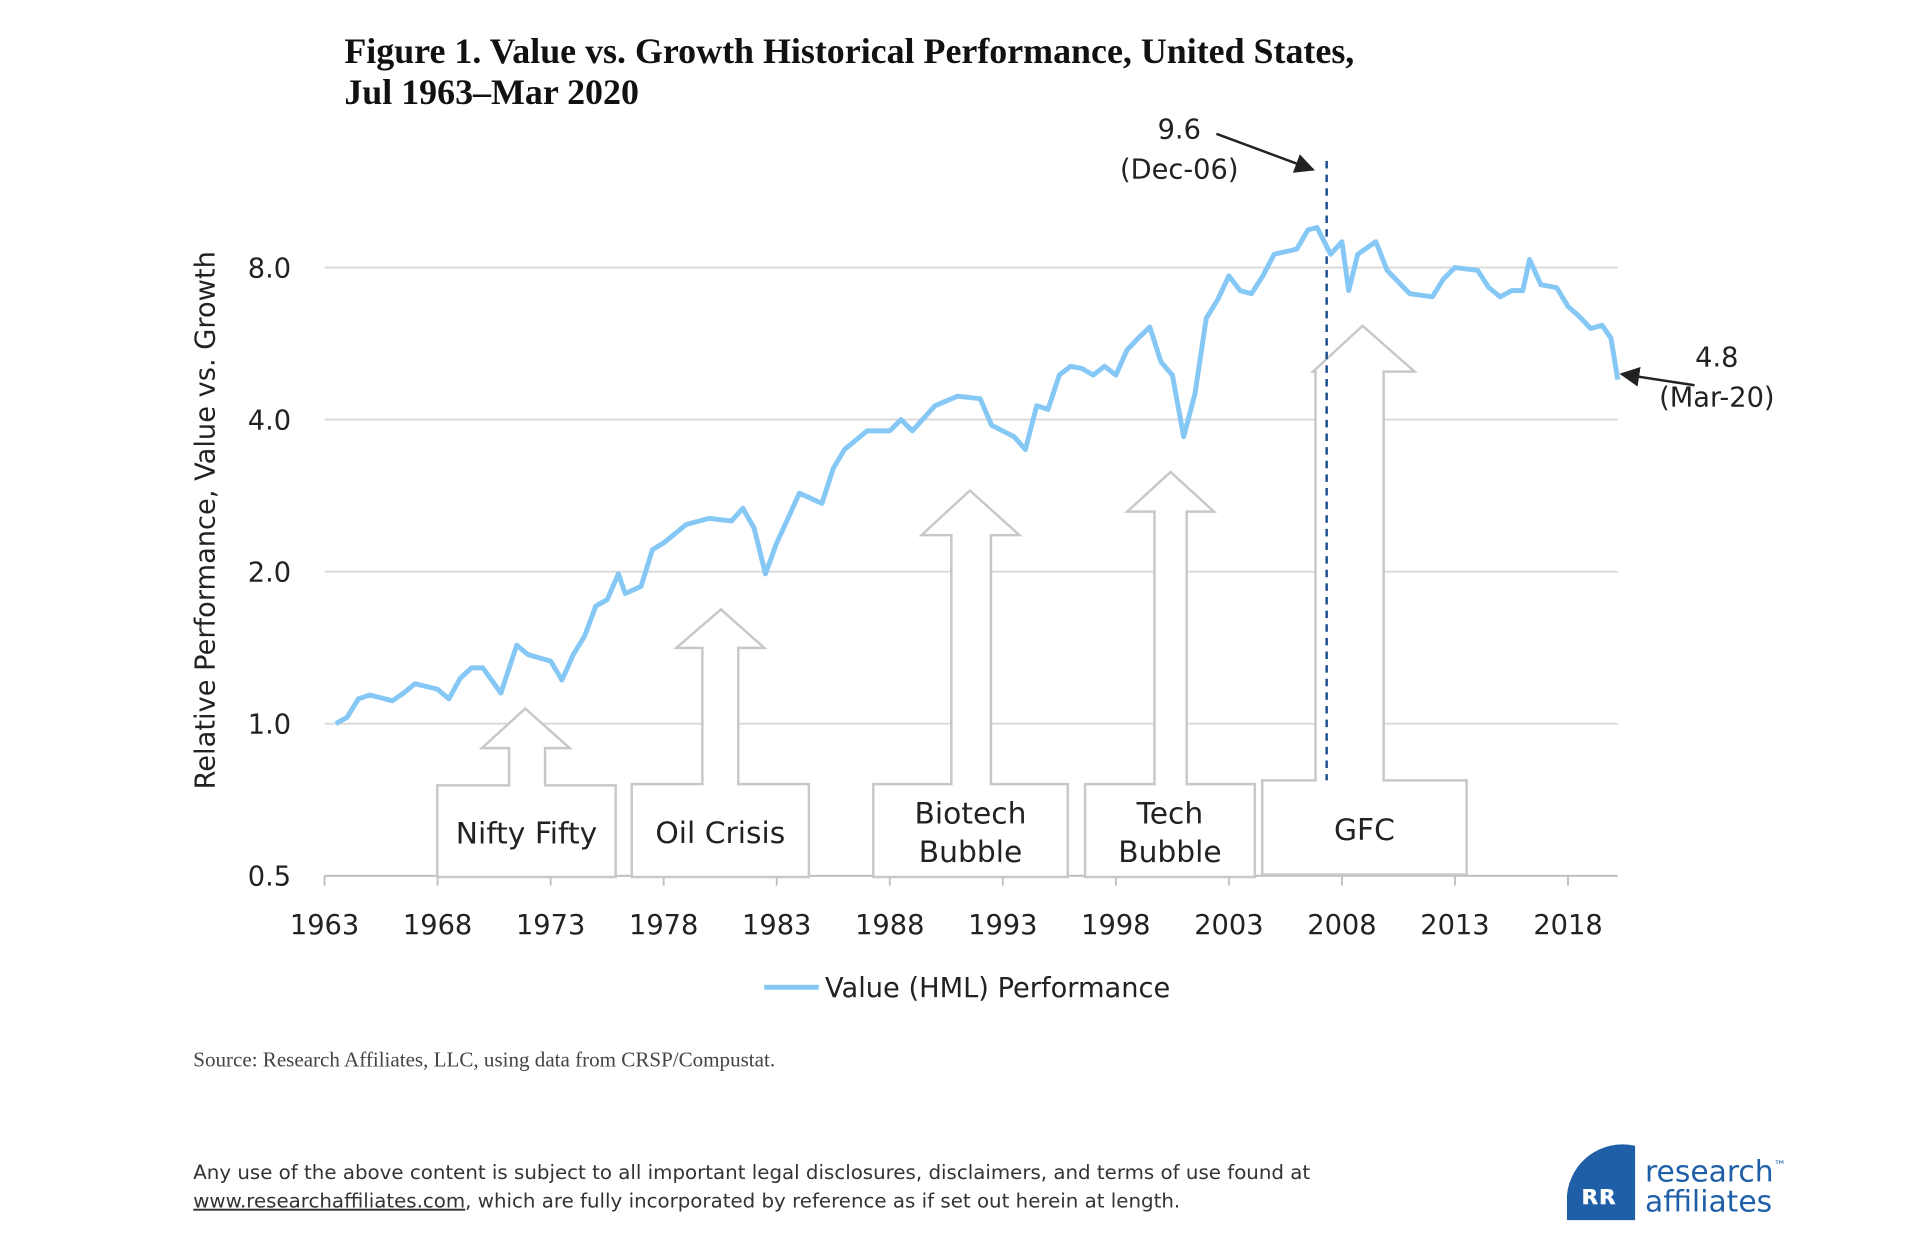 Image resolution: width=1920 pixels, height=1233 pixels. What do you see at coordinates (1708, 1201) in the screenshot?
I see `logo-text: affiliates` at bounding box center [1708, 1201].